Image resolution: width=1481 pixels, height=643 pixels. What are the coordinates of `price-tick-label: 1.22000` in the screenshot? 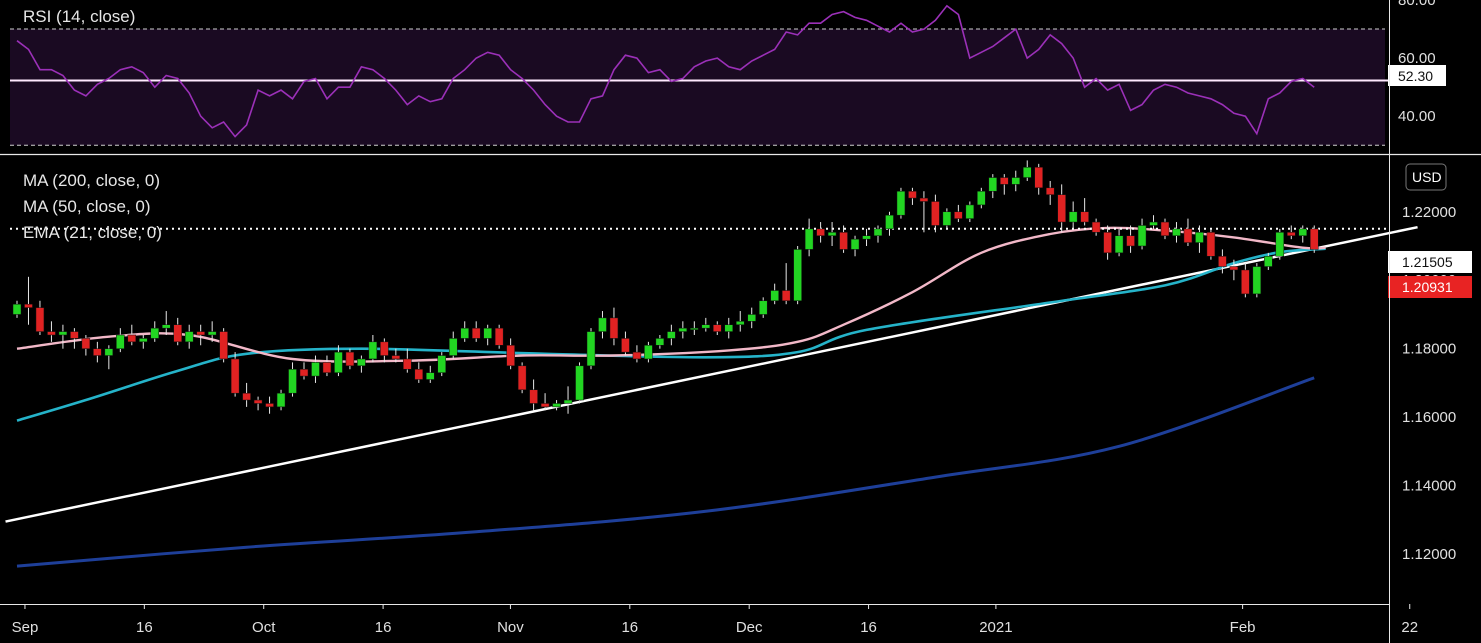 It's located at (1429, 212).